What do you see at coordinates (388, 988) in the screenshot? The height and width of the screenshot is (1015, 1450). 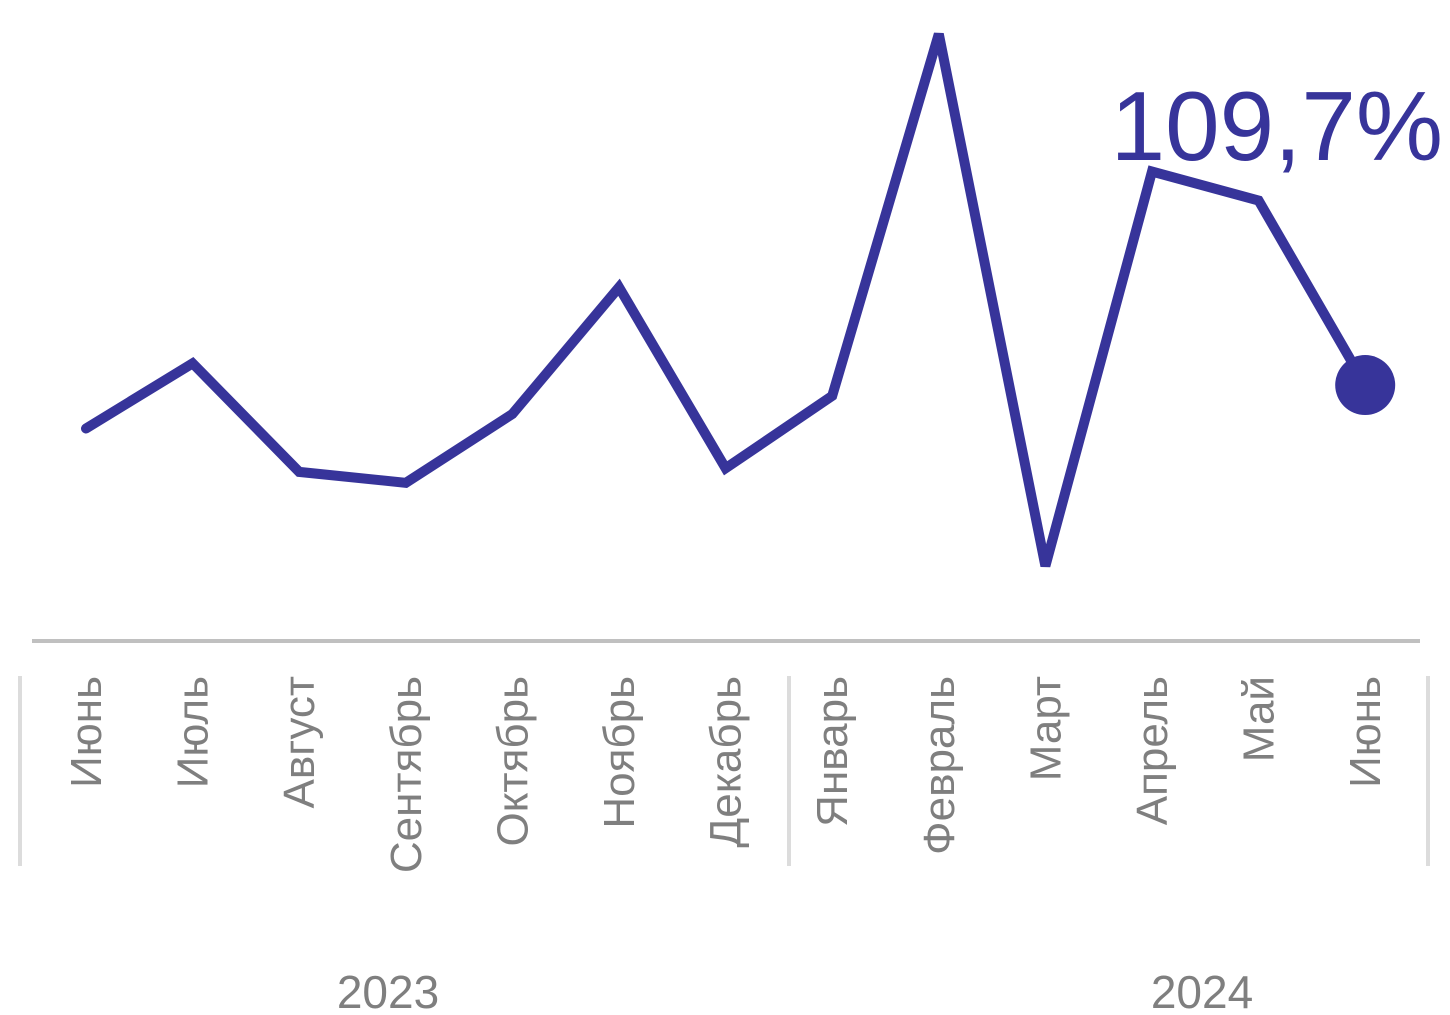 I see `year-label-2023: 2023` at bounding box center [388, 988].